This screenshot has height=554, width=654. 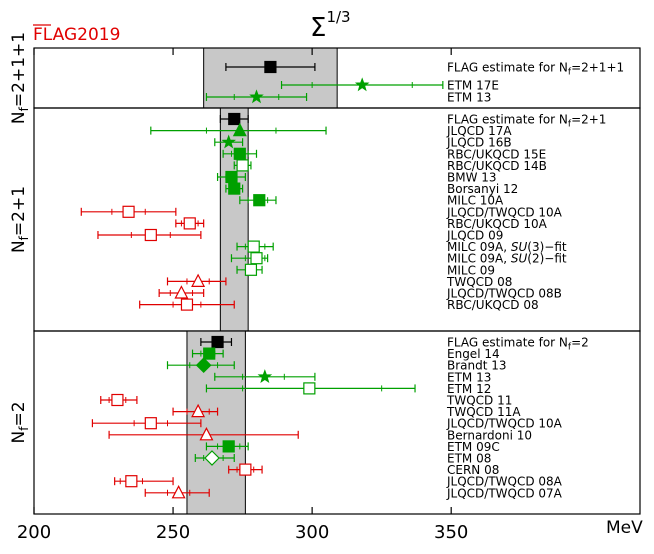 What do you see at coordinates (479, 282) in the screenshot?
I see `entry-label: TWQCD 08` at bounding box center [479, 282].